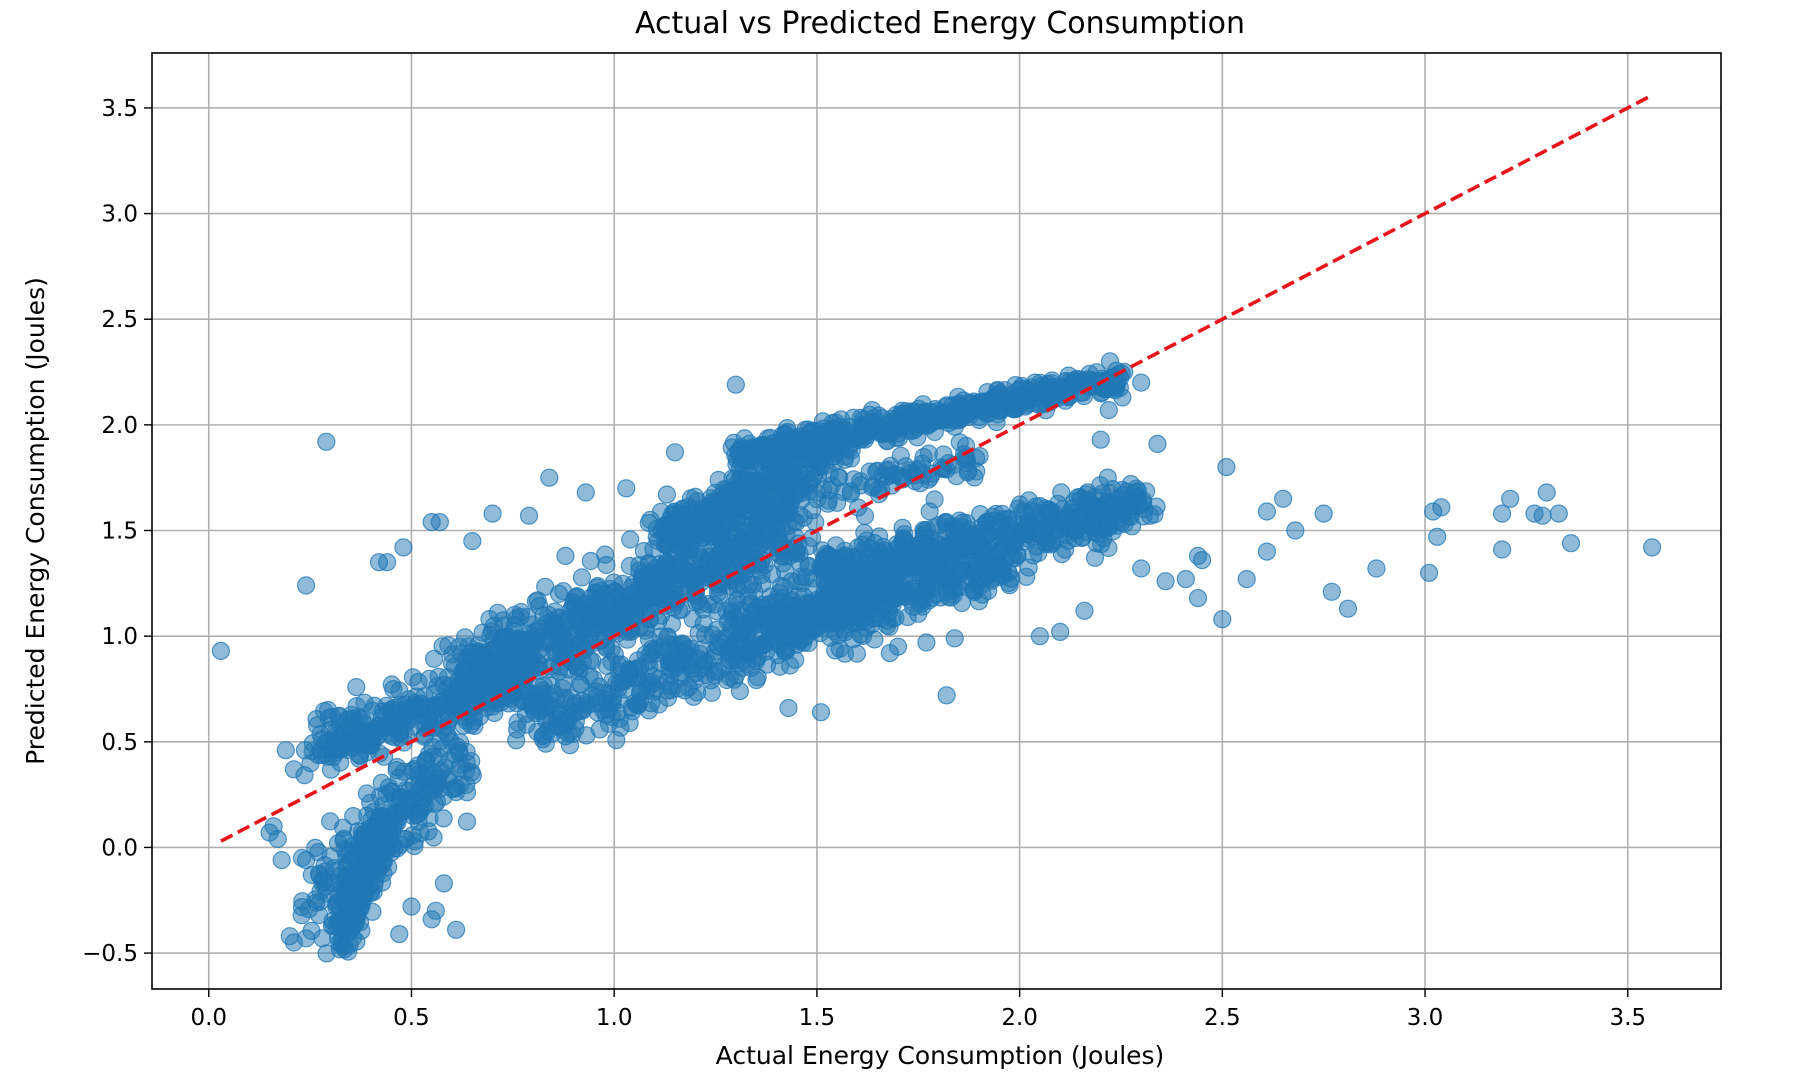 This screenshot has height=1091, width=1815. What do you see at coordinates (1627, 1018) in the screenshot?
I see `x-tick-label: 3.5` at bounding box center [1627, 1018].